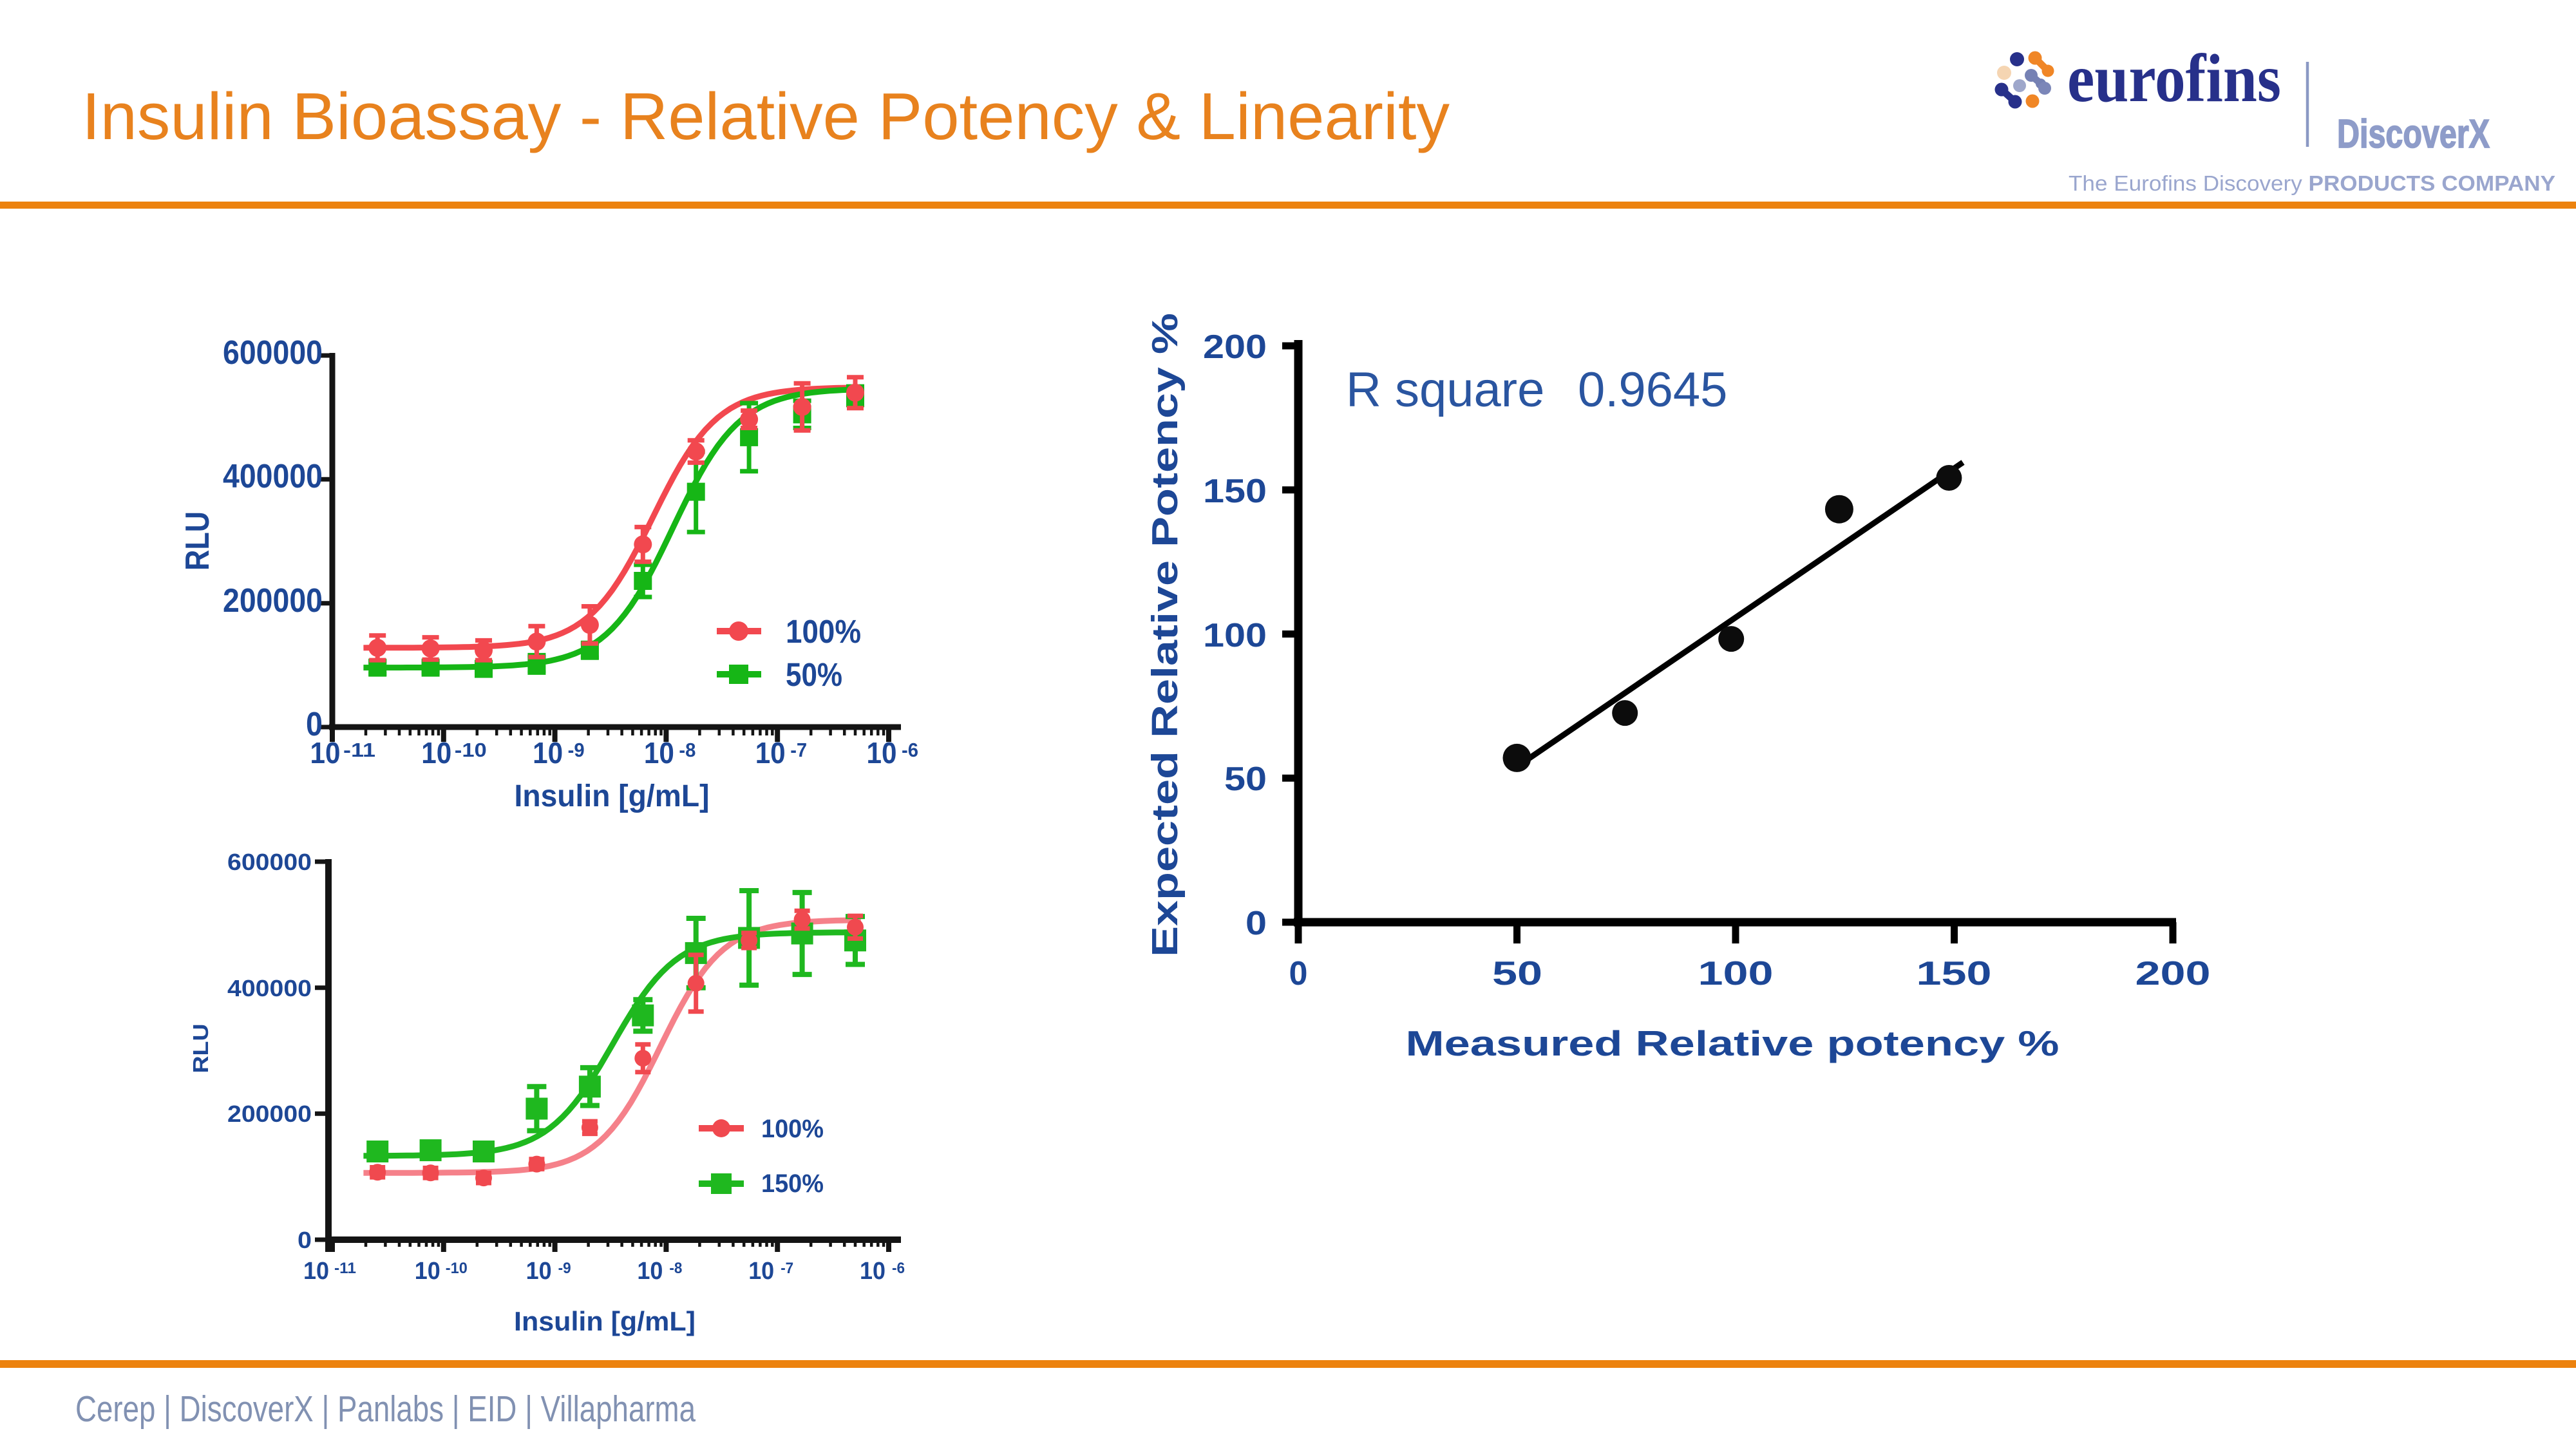  What do you see at coordinates (2312, 183) in the screenshot?
I see `svg-text:The Eurofins Discovery PRODUCT: The Eurofins Discovery PRODUCTS COMPANY` at bounding box center [2312, 183].